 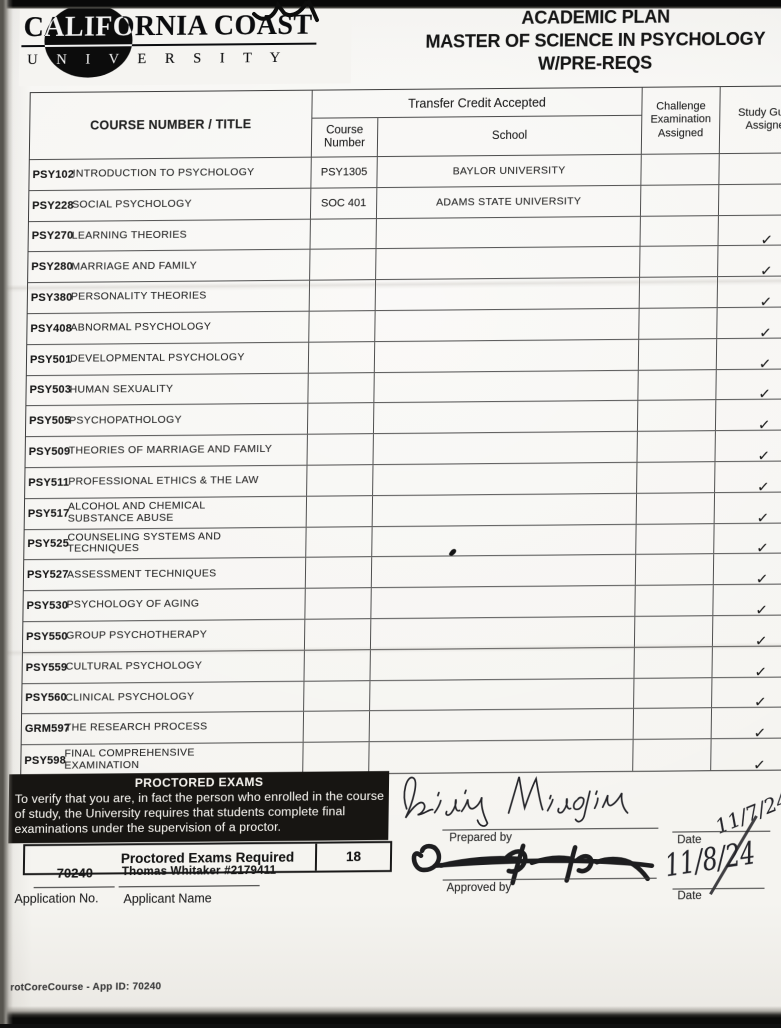 I want to click on university-word: U N I V E R S I T Y, so click(x=157, y=59).